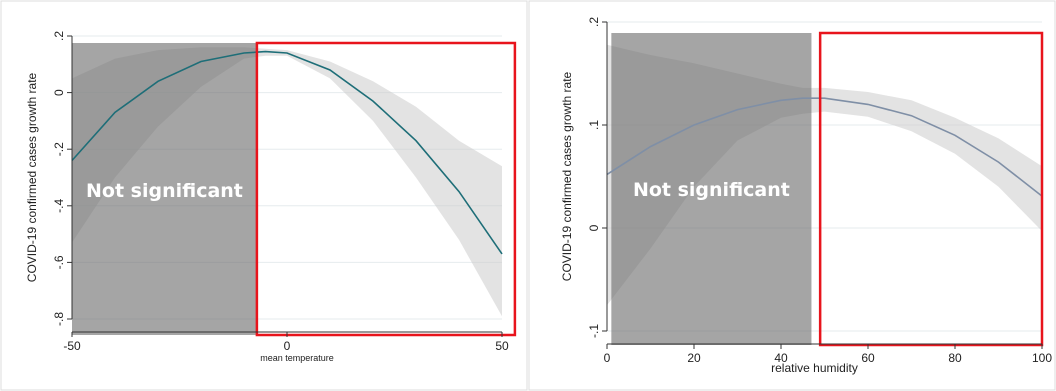 Image resolution: width=1056 pixels, height=391 pixels. Describe the element at coordinates (594, 331) in the screenshot. I see `y-tick-label: -.1` at that location.